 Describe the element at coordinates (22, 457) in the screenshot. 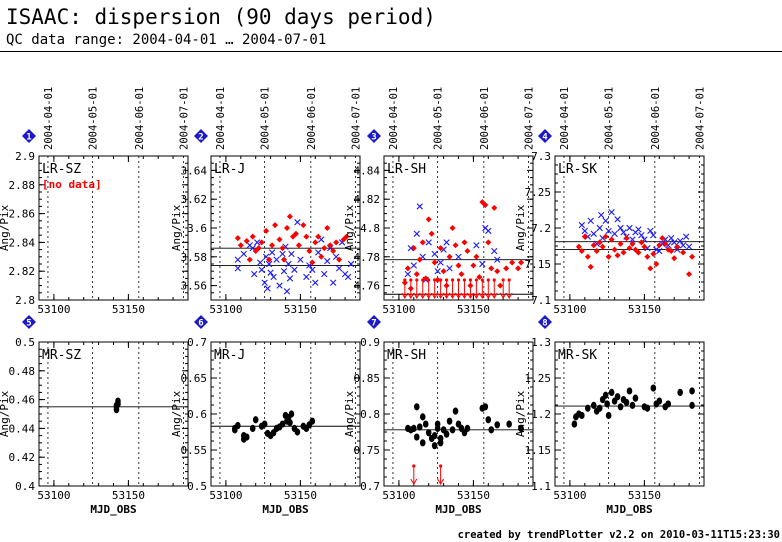

I see `y-tick-label: 0.42` at that location.